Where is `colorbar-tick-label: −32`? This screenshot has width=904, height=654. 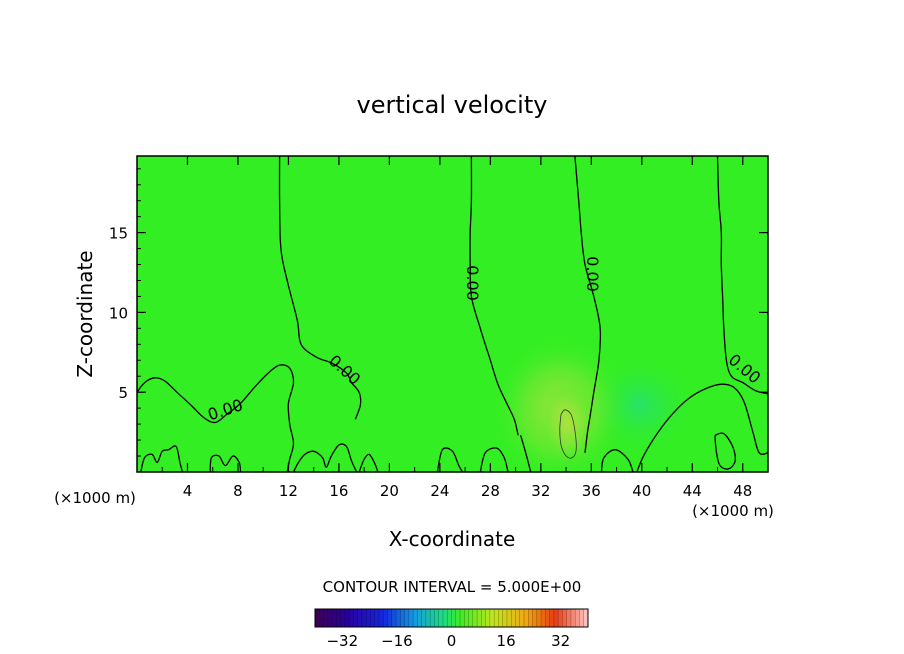 colorbar-tick-label: −32 is located at coordinates (342, 641).